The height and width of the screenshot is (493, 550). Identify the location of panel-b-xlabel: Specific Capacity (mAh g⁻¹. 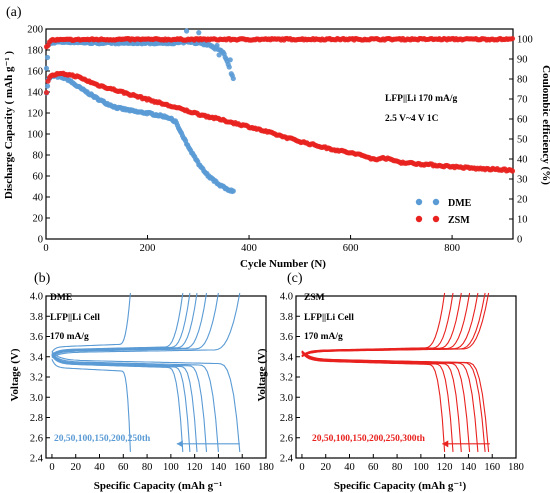
(158, 486).